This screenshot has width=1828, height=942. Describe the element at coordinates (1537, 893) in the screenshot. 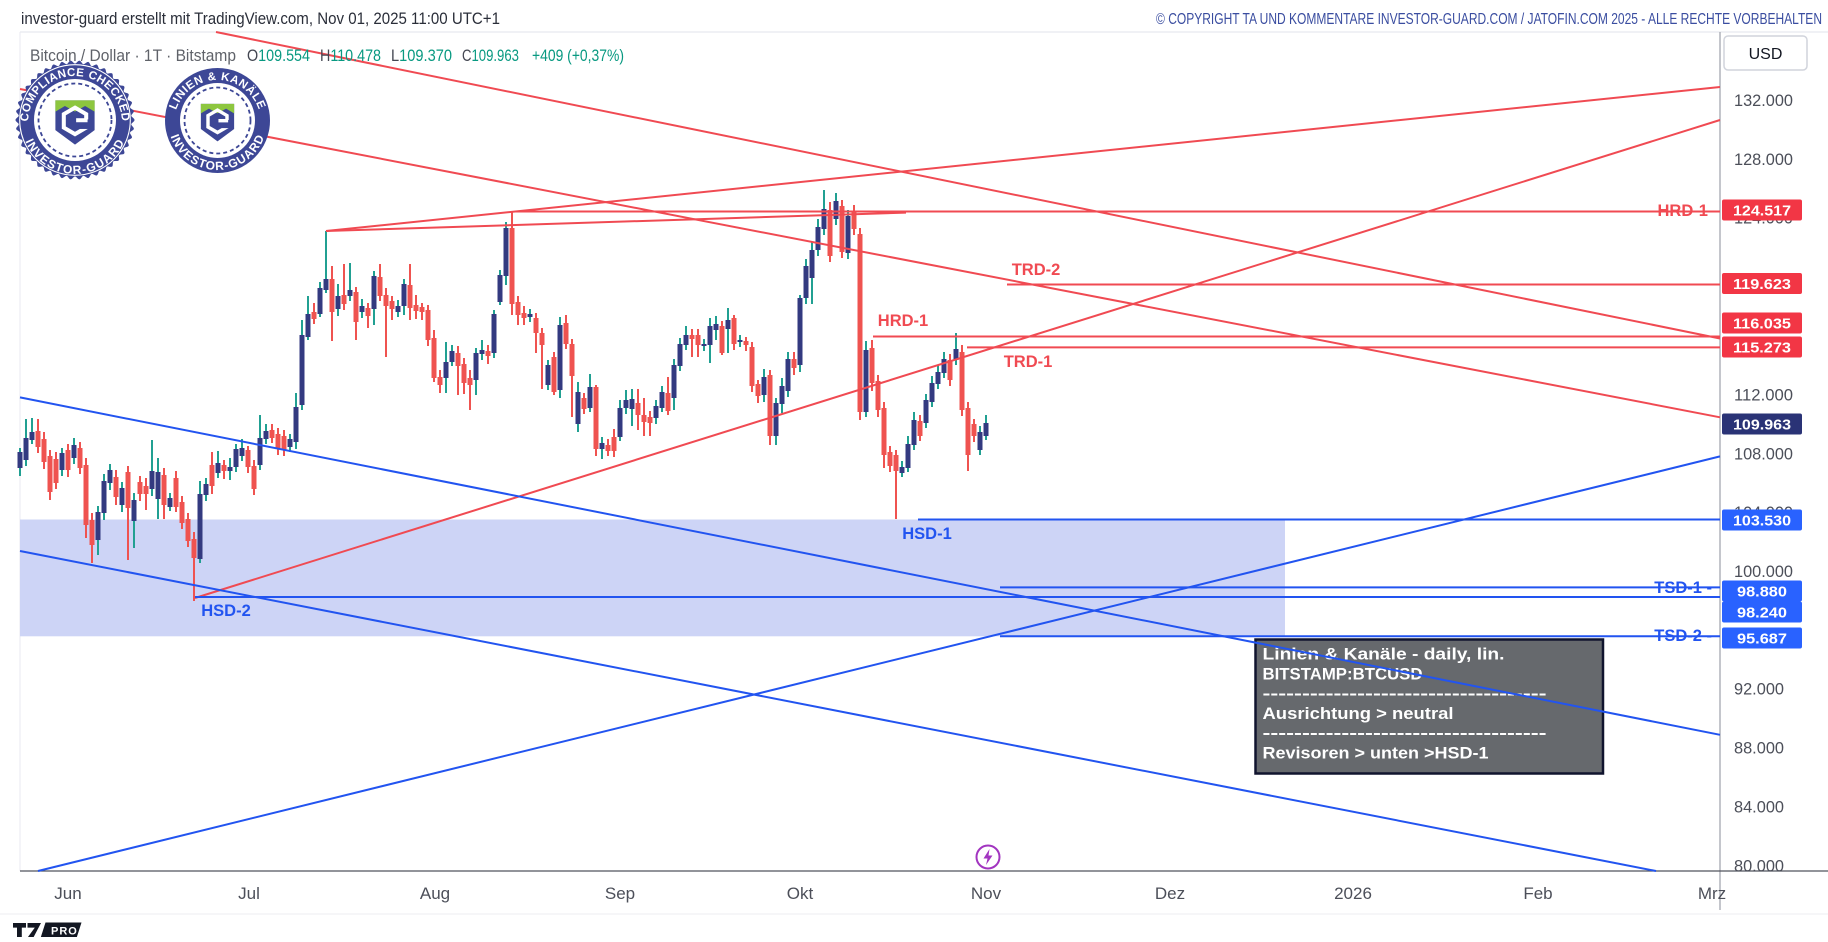

I see `svg-text: Feb` at that location.